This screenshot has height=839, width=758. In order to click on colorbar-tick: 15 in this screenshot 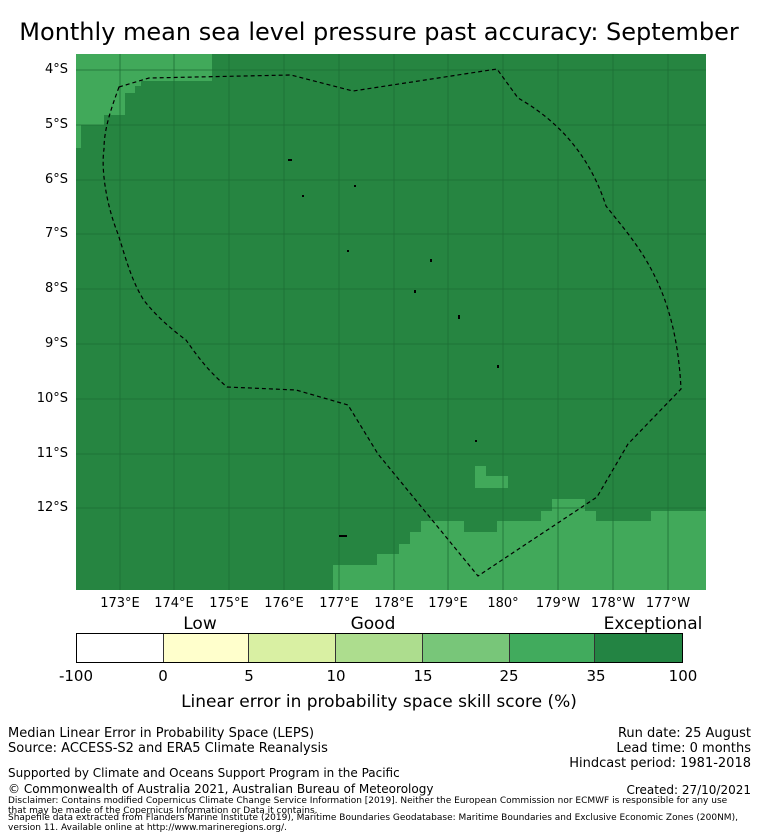, I will do `click(423, 676)`.